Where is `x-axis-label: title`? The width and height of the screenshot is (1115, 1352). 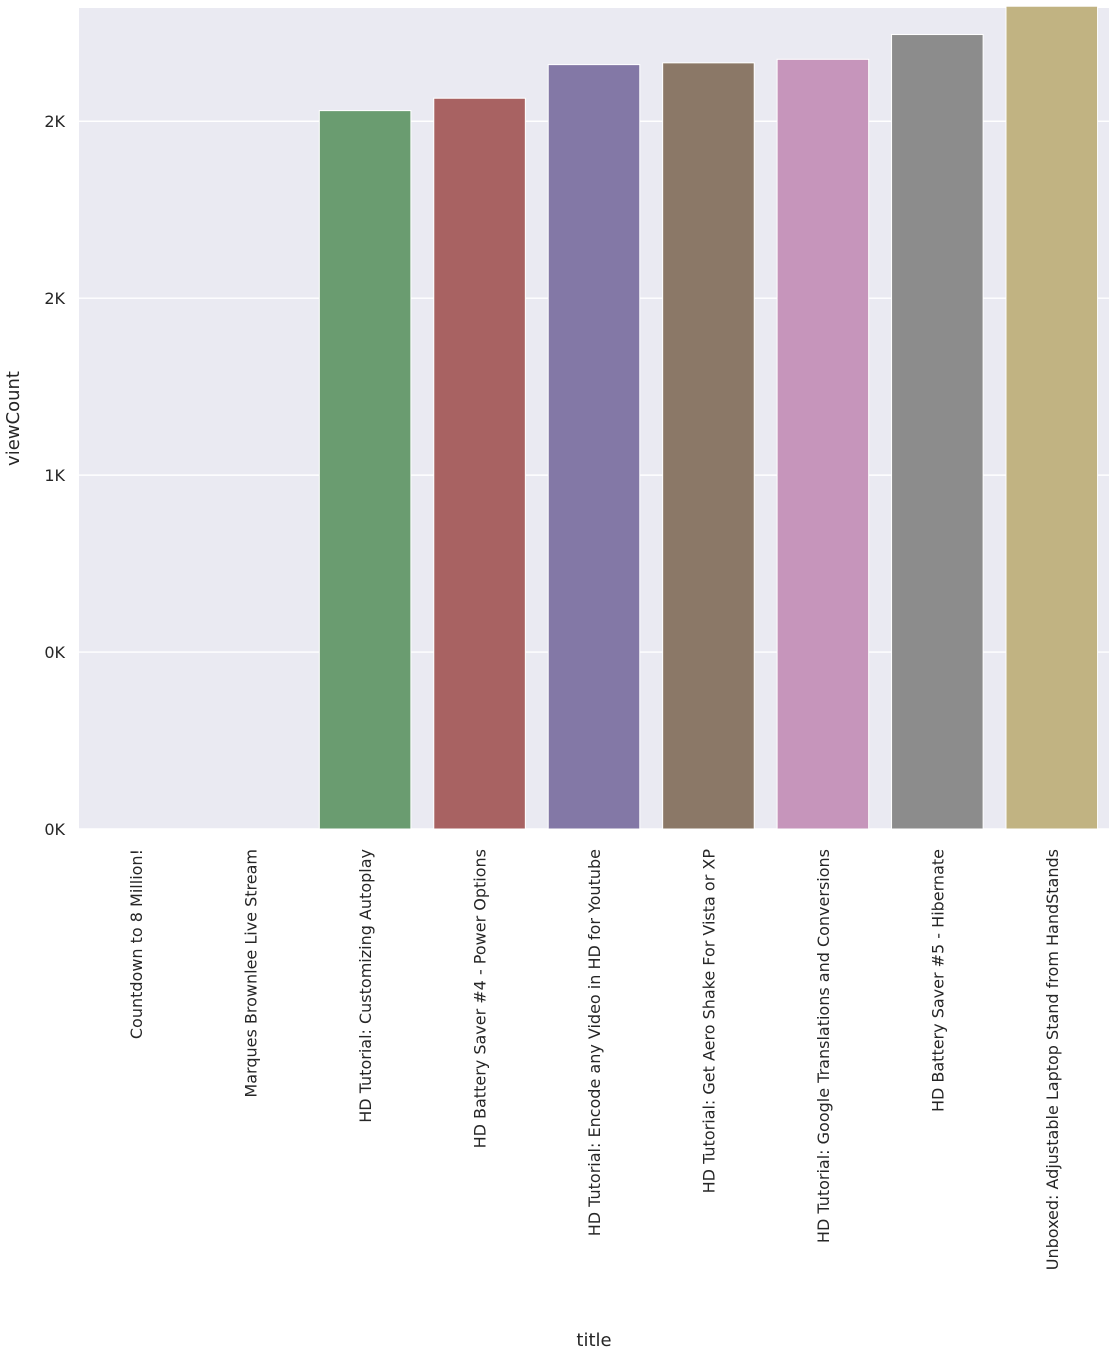
x-axis-label: title is located at coordinates (593, 1340).